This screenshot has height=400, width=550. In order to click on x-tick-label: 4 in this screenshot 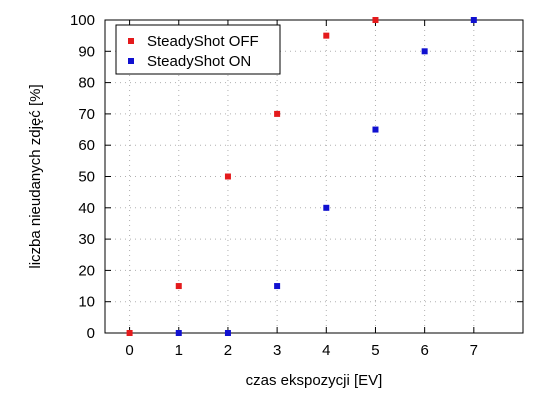, I will do `click(326, 350)`.